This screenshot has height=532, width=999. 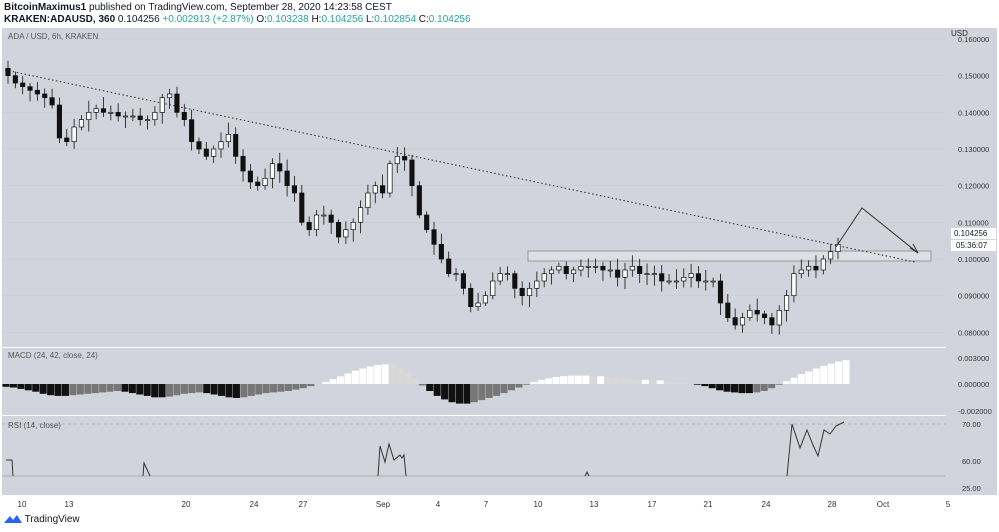 What do you see at coordinates (832, 504) in the screenshot?
I see `x-tick-label: 28` at bounding box center [832, 504].